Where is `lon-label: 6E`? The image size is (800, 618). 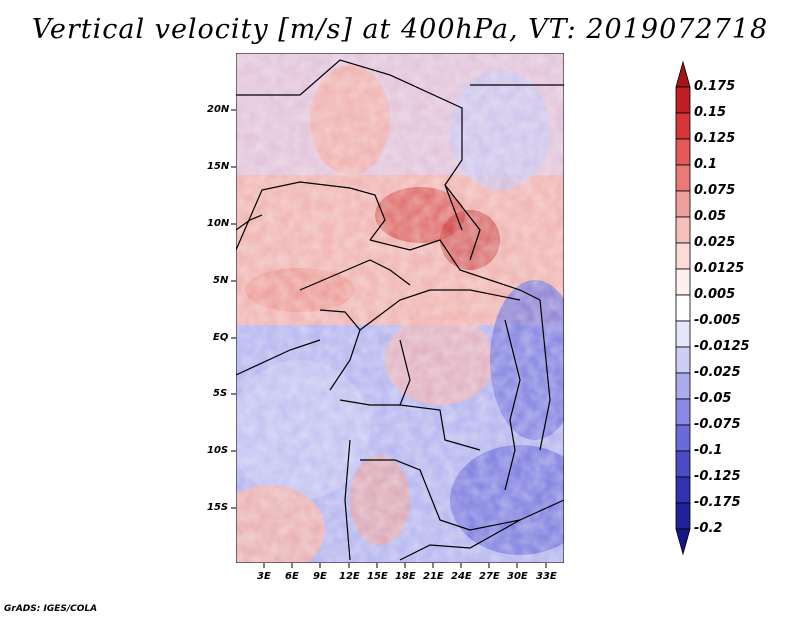 lon-label: 6E is located at coordinates (292, 576).